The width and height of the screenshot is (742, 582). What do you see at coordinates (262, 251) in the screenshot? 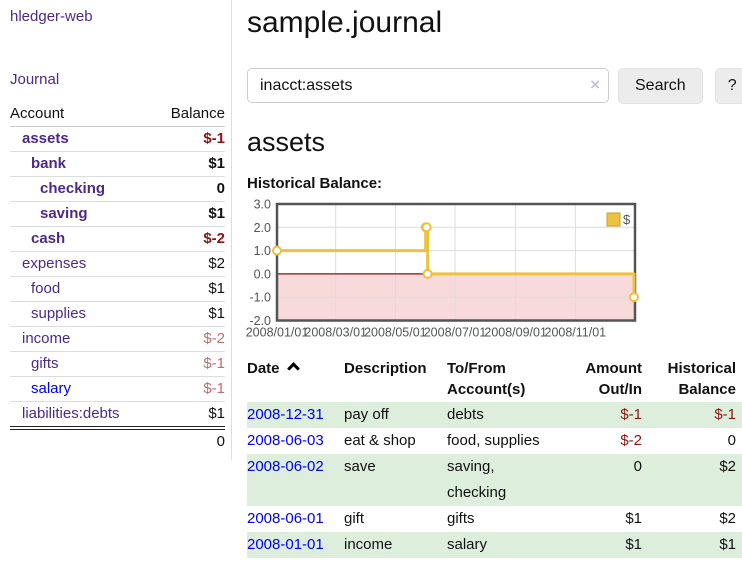
I see `svg-text: 1.0` at bounding box center [262, 251].